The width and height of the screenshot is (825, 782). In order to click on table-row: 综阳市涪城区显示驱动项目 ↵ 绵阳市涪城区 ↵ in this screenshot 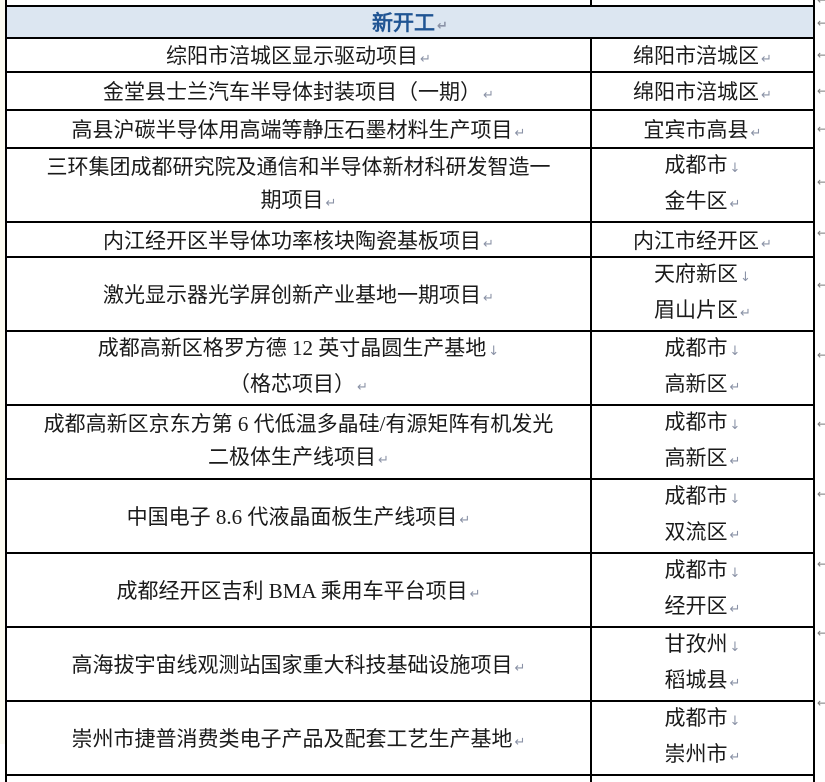, I will do `click(410, 55)`.